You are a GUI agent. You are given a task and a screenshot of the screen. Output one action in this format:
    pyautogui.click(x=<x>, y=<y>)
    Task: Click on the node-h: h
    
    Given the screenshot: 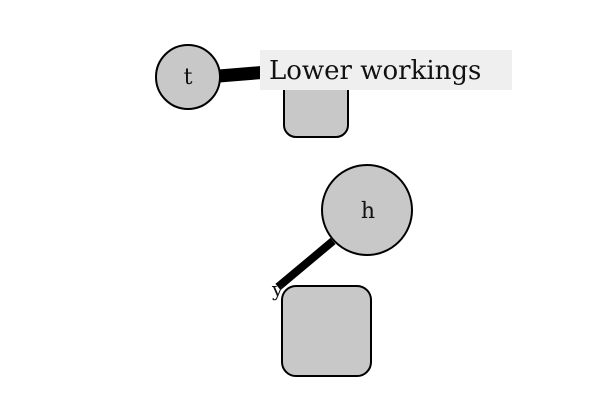 What is the action you would take?
    pyautogui.click(x=367, y=210)
    